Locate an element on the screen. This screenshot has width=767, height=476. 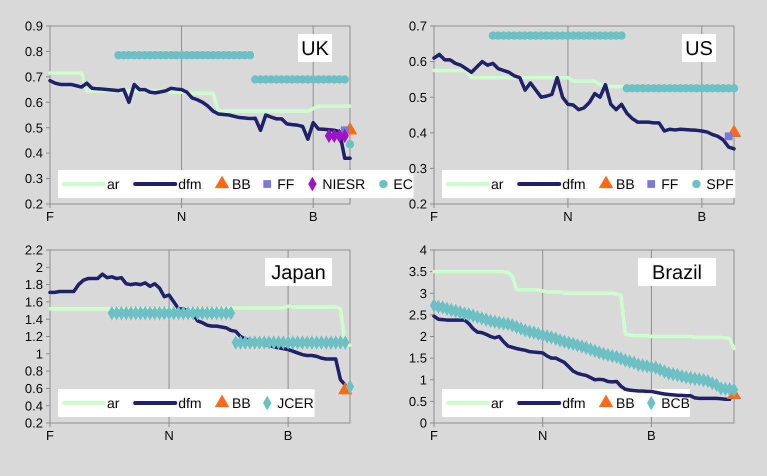
y-tick-label: 1.8 is located at coordinates (33, 284).